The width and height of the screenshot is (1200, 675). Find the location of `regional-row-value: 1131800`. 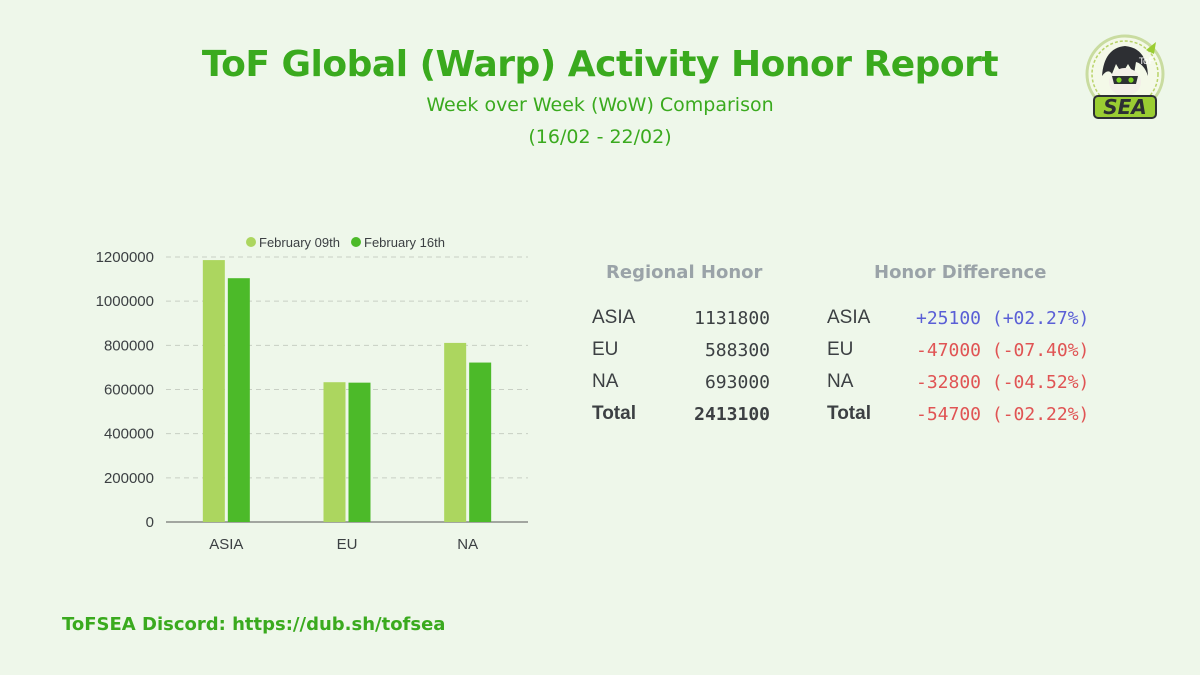

regional-row-value: 1131800 is located at coordinates (732, 318).